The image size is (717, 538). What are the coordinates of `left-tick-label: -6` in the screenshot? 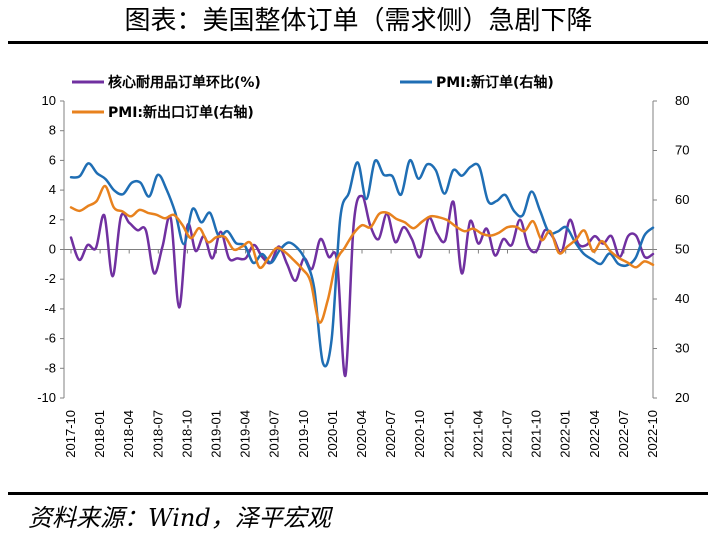 It's located at (50, 338).